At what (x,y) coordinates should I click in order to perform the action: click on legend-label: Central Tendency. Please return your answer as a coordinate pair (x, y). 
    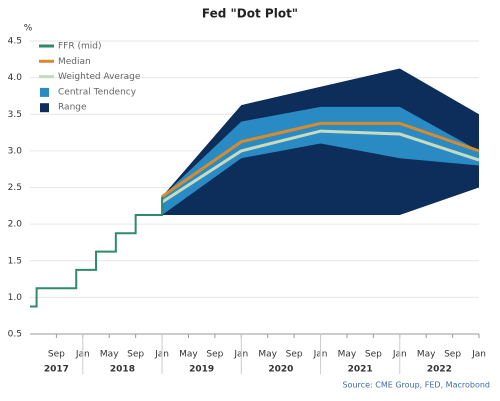
    Looking at the image, I should click on (97, 92).